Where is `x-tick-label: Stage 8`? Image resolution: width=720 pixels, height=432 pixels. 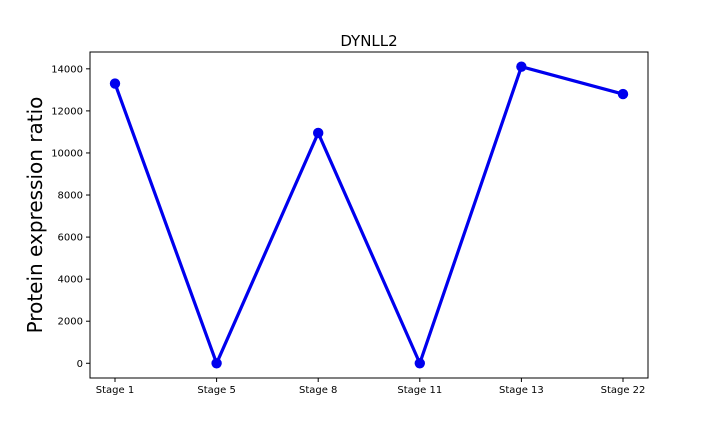
x-tick-label: Stage 8 is located at coordinates (318, 390).